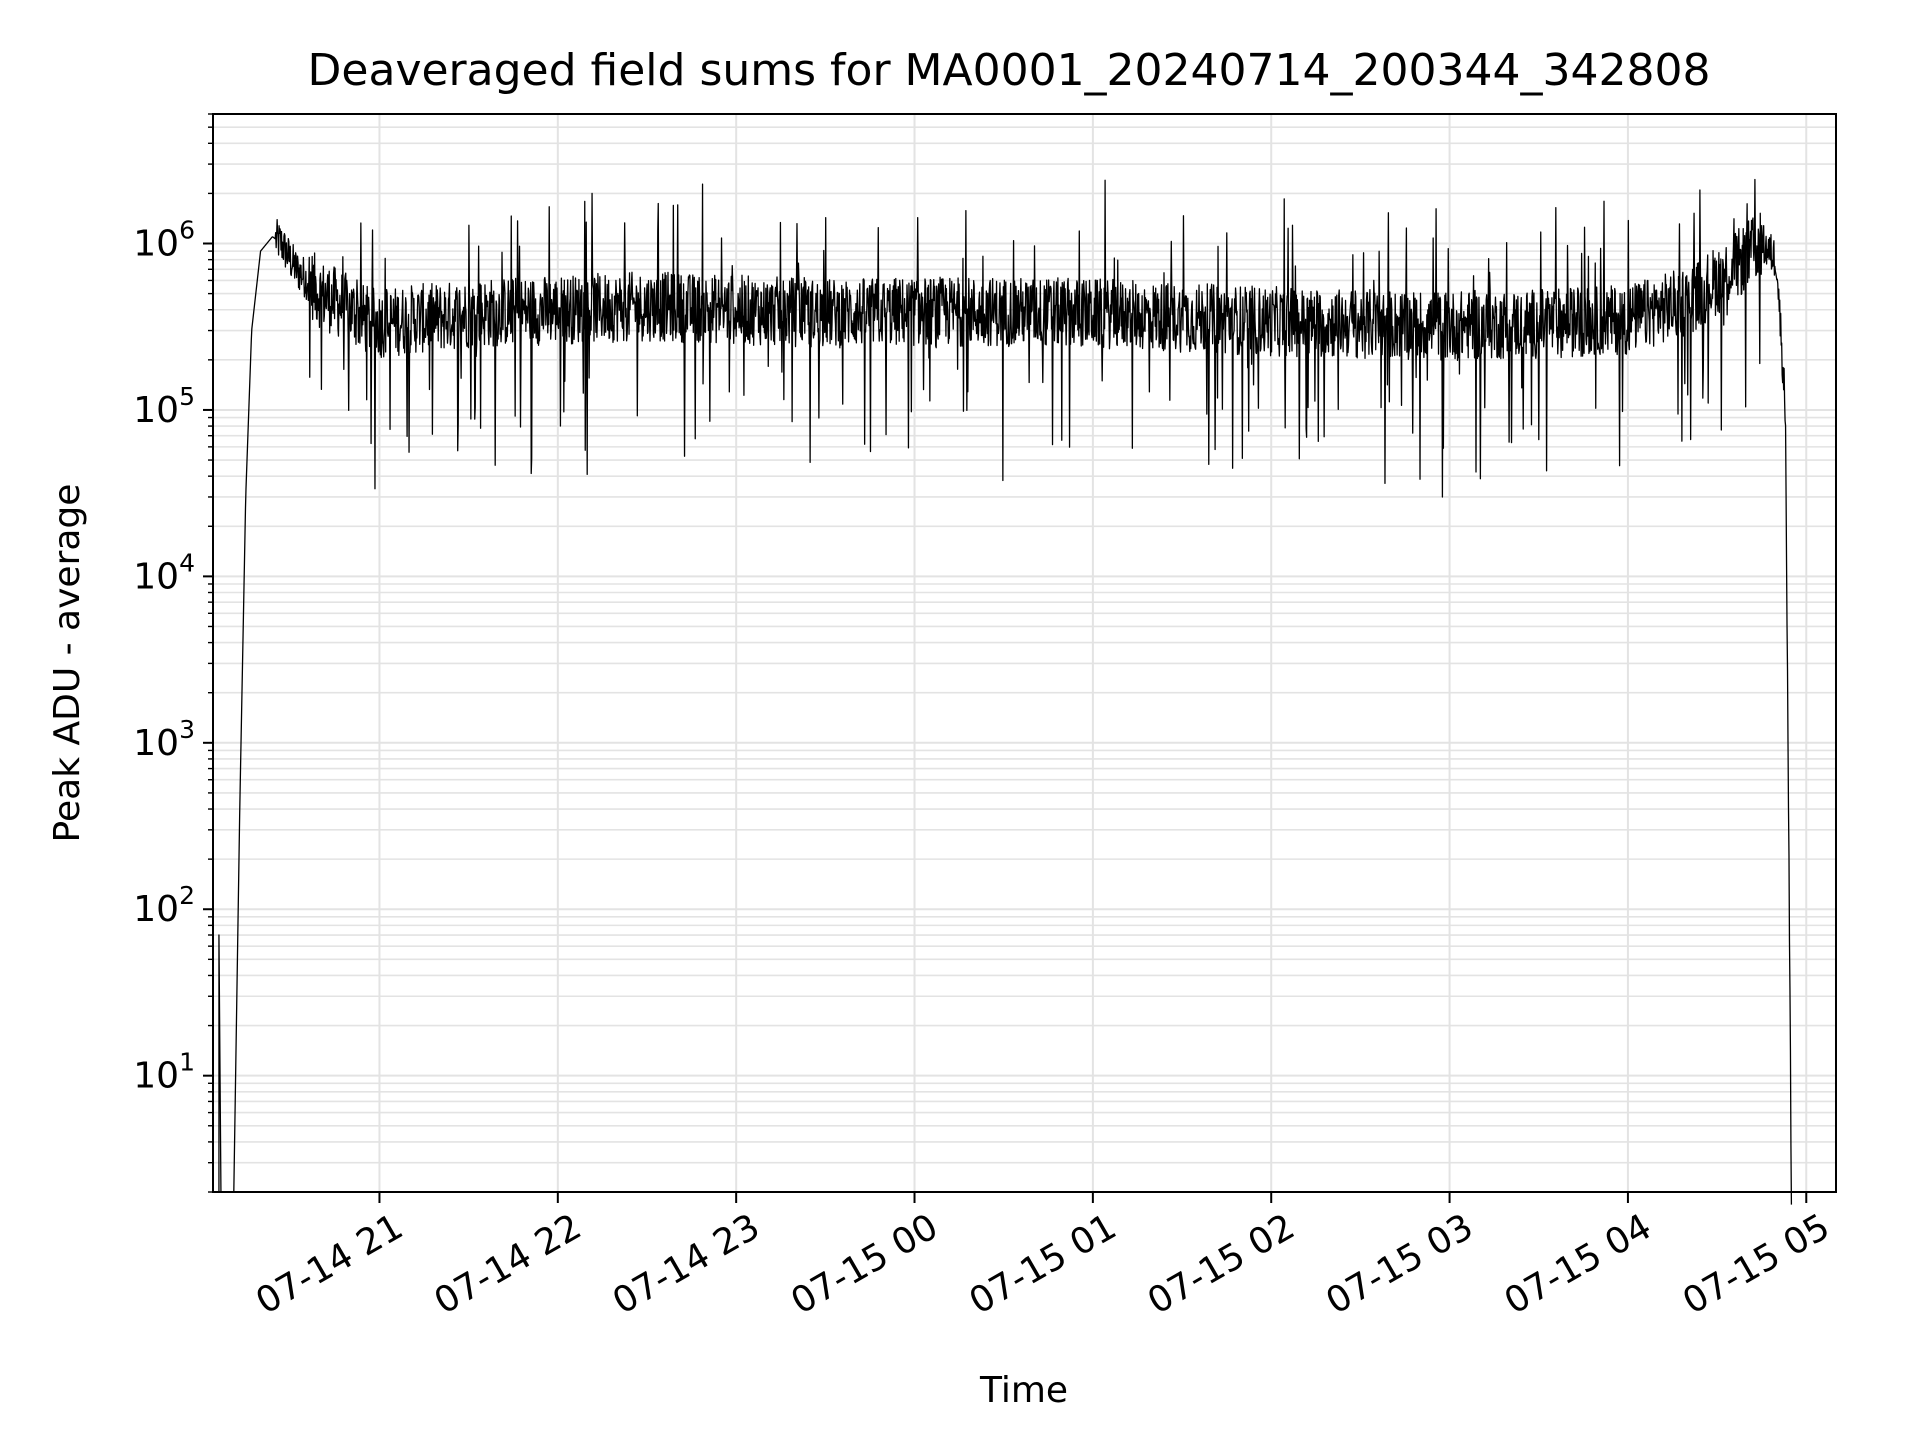  I want to click on x-tick-label: 07-14 21, so click(329, 1264).